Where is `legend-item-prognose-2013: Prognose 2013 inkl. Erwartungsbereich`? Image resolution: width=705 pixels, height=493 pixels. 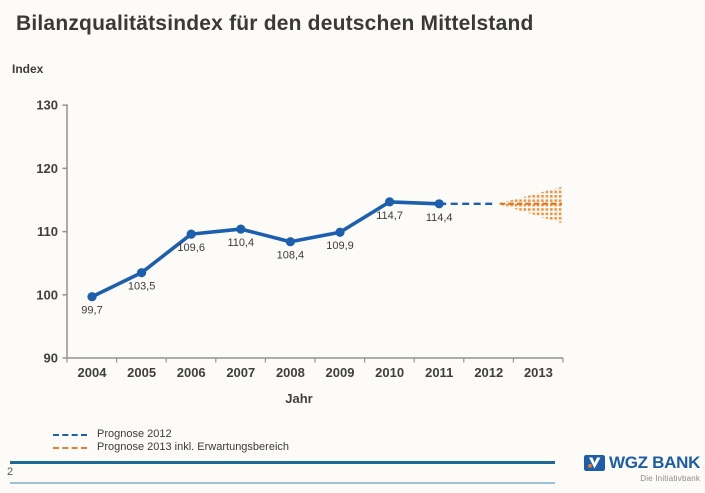 legend-item-prognose-2013: Prognose 2013 inkl. Erwartungsbereich is located at coordinates (171, 447).